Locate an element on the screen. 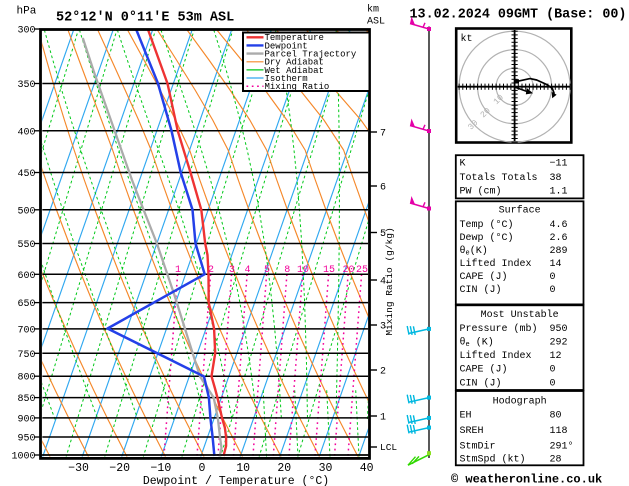 This screenshot has height=486, width=629. svg-text: 4.6 is located at coordinates (559, 225).